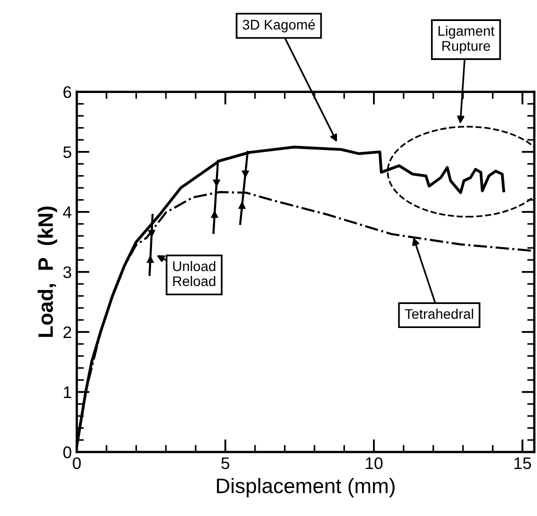 Image resolution: width=537 pixels, height=516 pixels. I want to click on x-tick-label: 10, so click(374, 463).